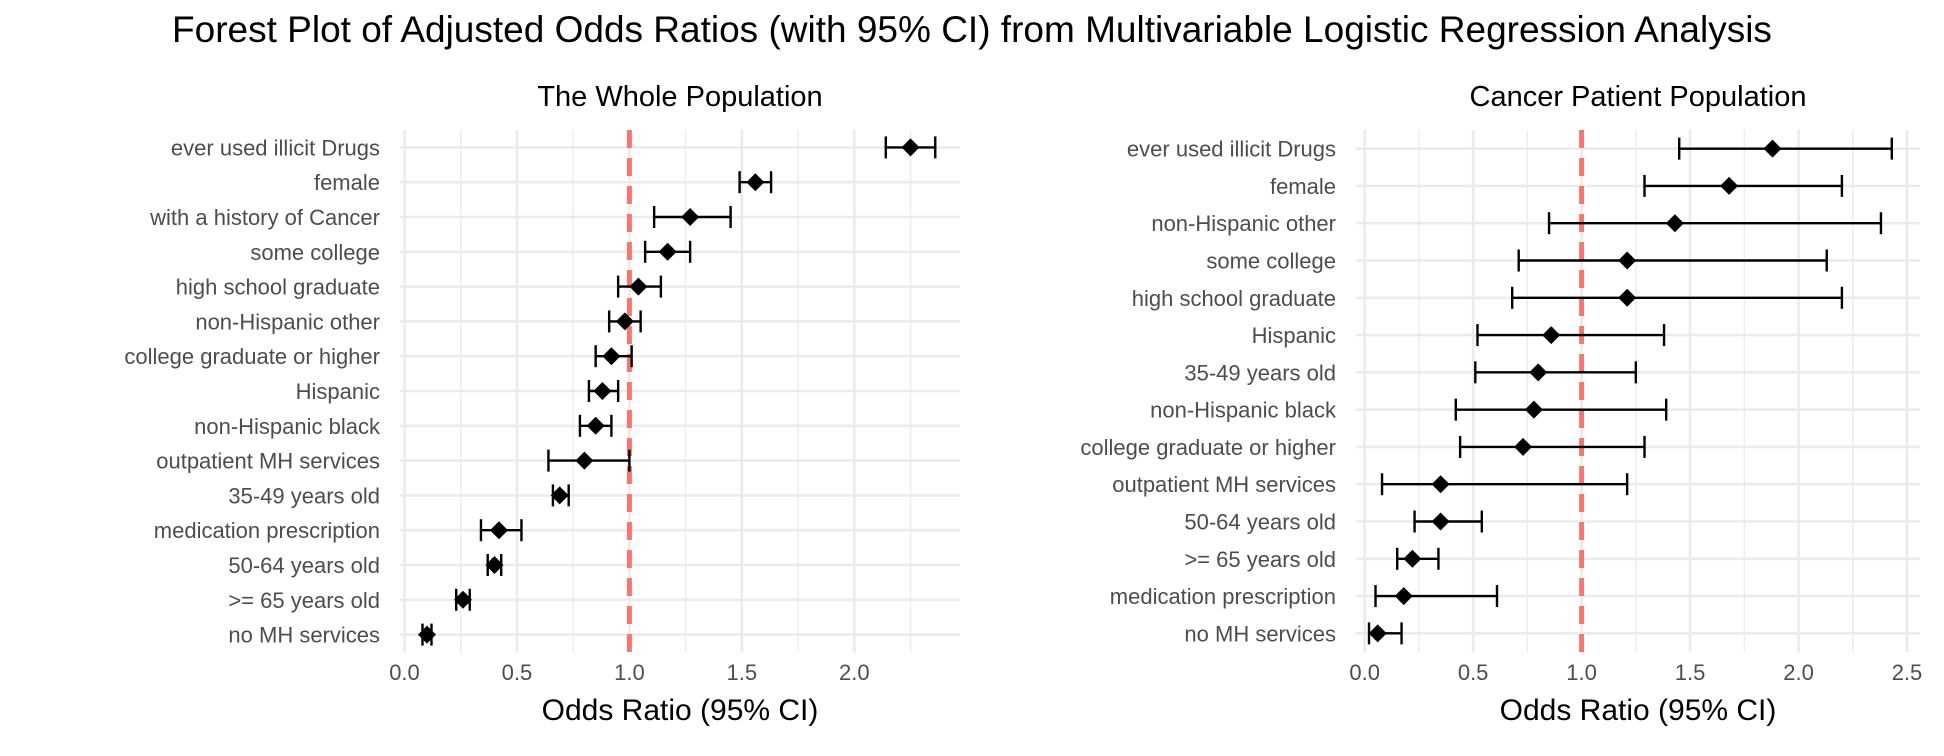 The image size is (1944, 756). Describe the element at coordinates (1638, 97) in the screenshot. I see `panel-title: Cancer Patient Population` at that location.